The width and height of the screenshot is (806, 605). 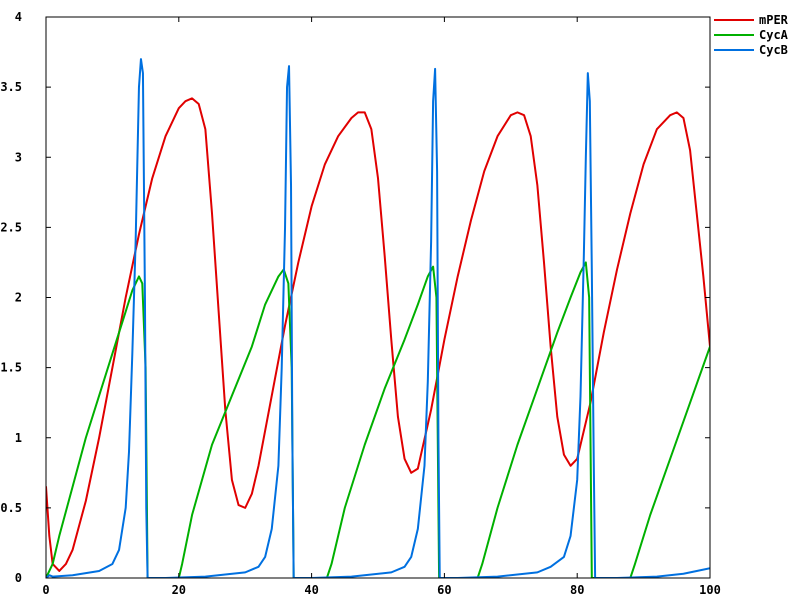 I want to click on y-tick-label: 2.5, so click(x=11, y=227).